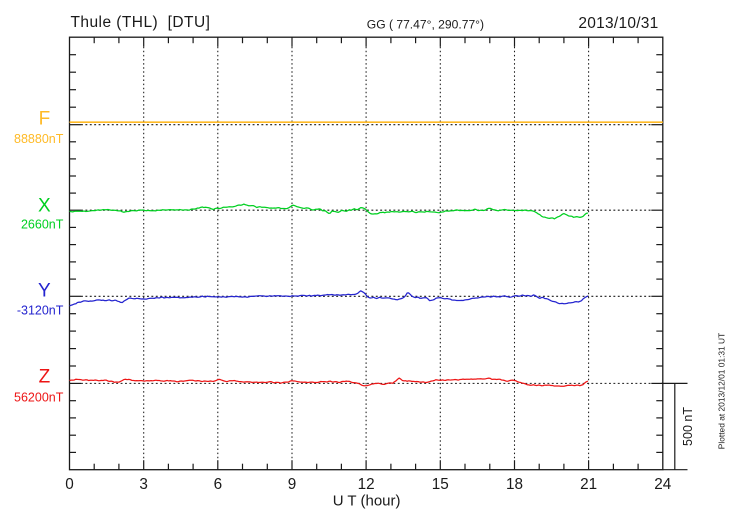 The image size is (730, 525). Describe the element at coordinates (440, 484) in the screenshot. I see `svg-text: 15` at that location.